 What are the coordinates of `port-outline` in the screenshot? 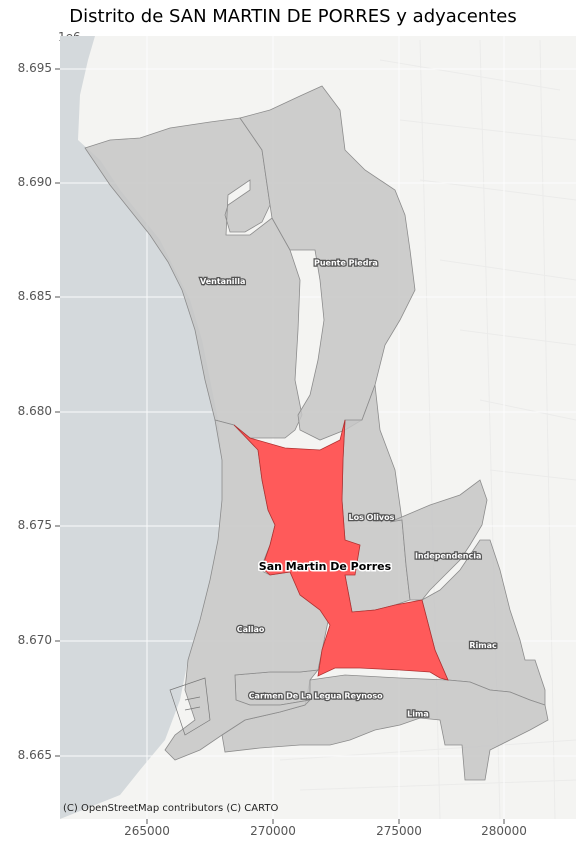 It's located at (190, 706).